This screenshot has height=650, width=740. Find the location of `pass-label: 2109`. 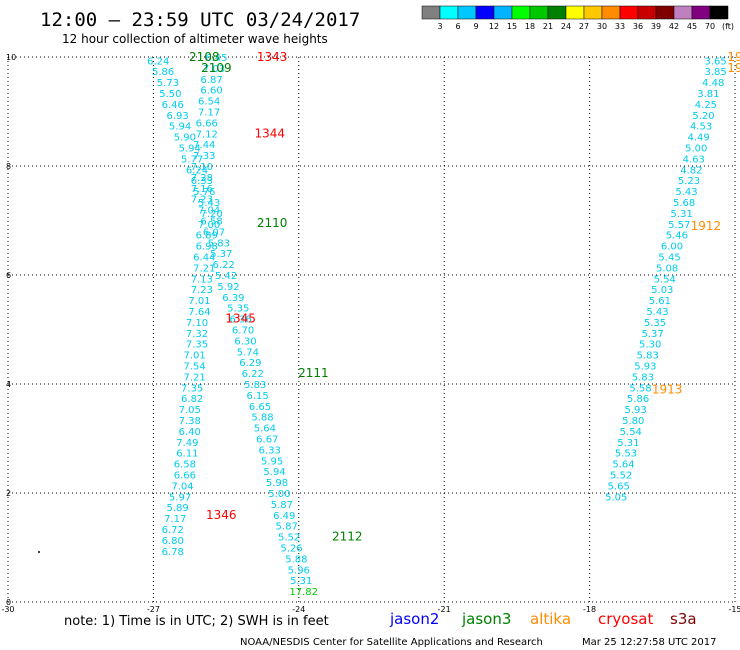

pass-label: 2109 is located at coordinates (216, 68).